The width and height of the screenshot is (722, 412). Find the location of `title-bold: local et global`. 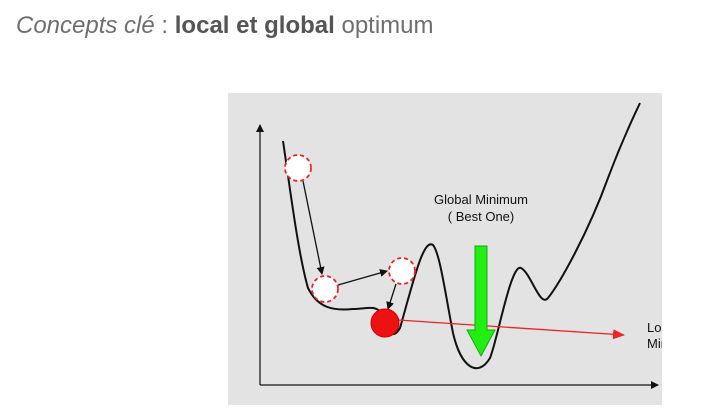

title-bold: local et global is located at coordinates (254, 25).